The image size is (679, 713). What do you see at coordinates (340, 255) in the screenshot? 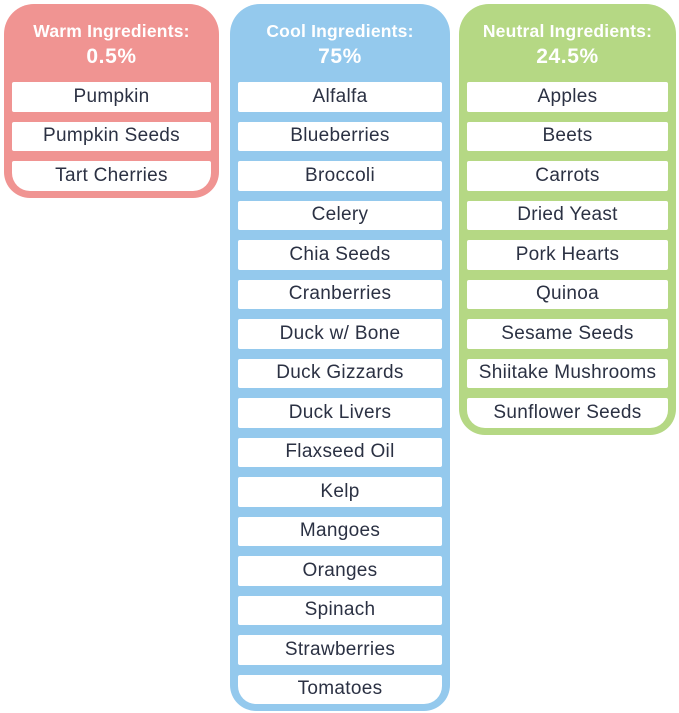
I see `ingredient-item: Chia Seeds` at bounding box center [340, 255].